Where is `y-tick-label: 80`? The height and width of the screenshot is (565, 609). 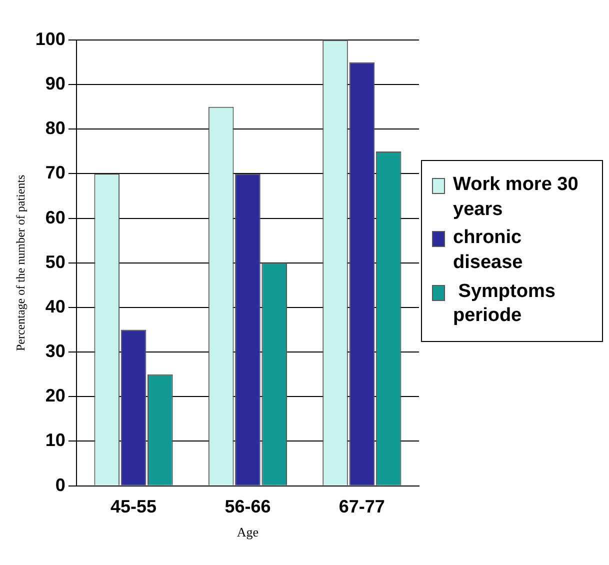 y-tick-label: 80 is located at coordinates (55, 128).